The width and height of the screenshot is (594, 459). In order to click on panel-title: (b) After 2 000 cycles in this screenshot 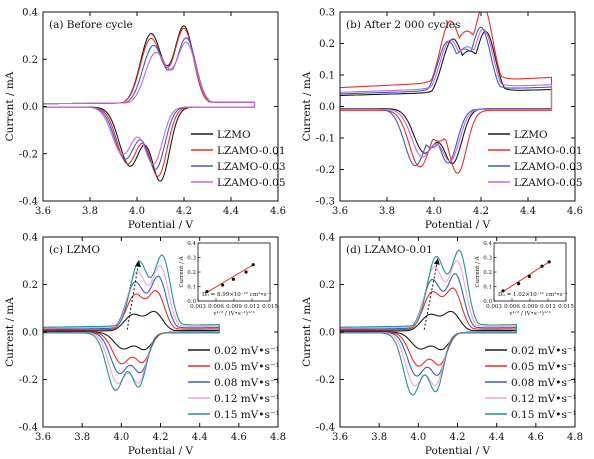, I will do `click(403, 25)`.